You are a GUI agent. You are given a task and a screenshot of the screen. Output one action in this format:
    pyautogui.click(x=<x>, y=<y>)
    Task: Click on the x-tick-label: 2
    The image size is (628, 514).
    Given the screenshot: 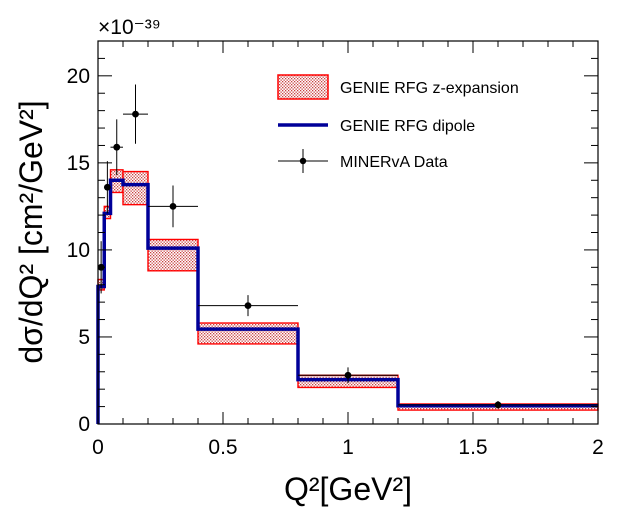 What is the action you would take?
    pyautogui.click(x=598, y=447)
    